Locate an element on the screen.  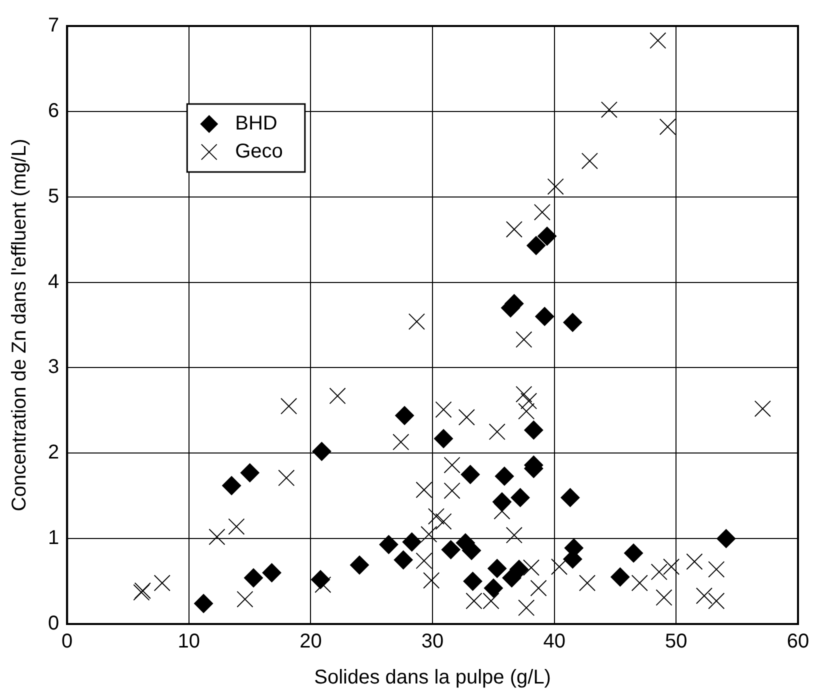
y-axis-title: Concentration de Zn dans l'effluent (mg/L) is located at coordinates (19, 325).